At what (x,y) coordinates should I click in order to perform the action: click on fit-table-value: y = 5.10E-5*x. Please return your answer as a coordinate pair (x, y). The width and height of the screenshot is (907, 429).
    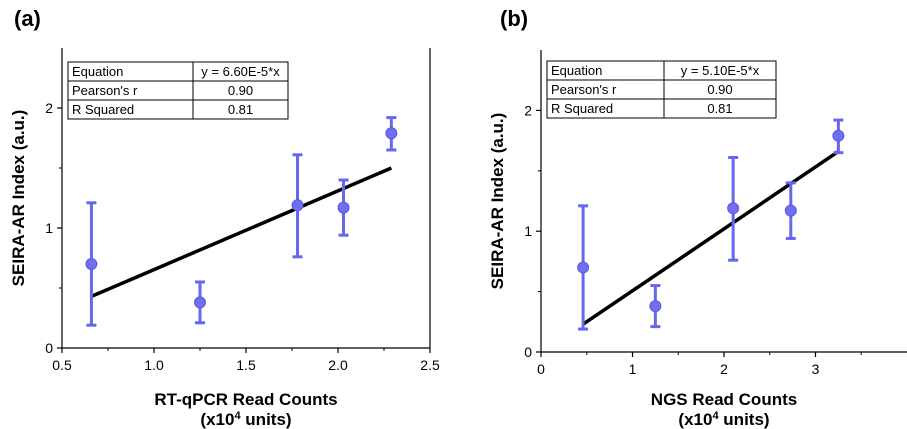
    Looking at the image, I should click on (720, 70).